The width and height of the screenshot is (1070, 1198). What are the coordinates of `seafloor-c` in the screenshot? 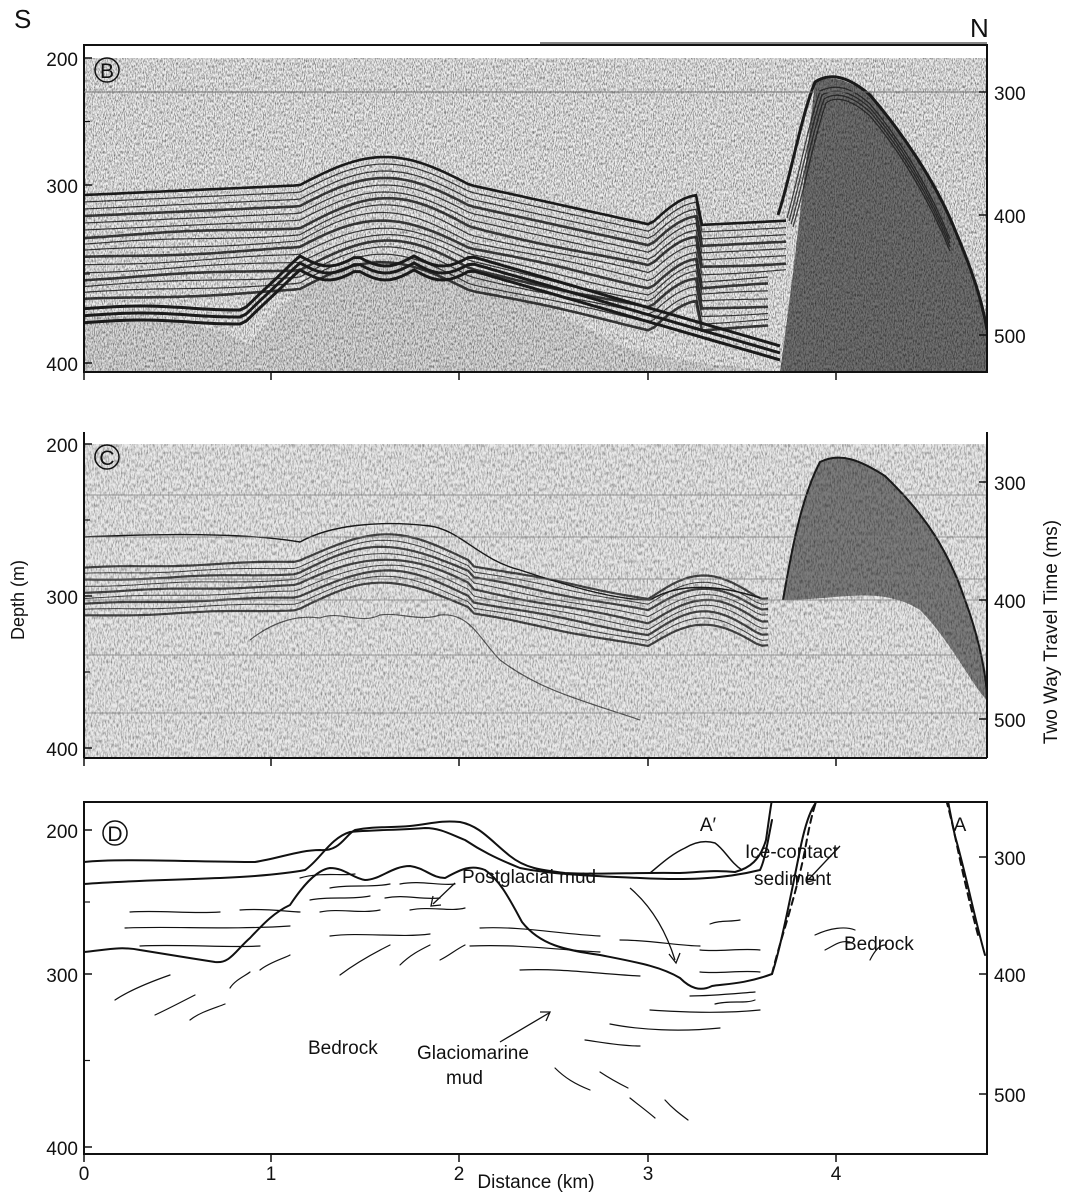 It's located at (422, 561).